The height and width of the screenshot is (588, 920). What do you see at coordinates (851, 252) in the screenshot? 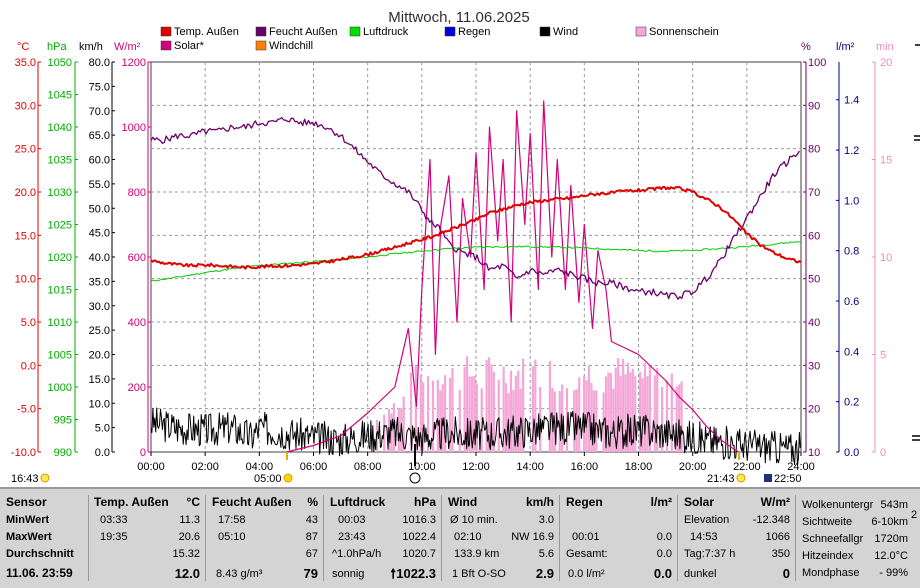
I see `rain-axis-tick-label: 0.8` at bounding box center [851, 252].